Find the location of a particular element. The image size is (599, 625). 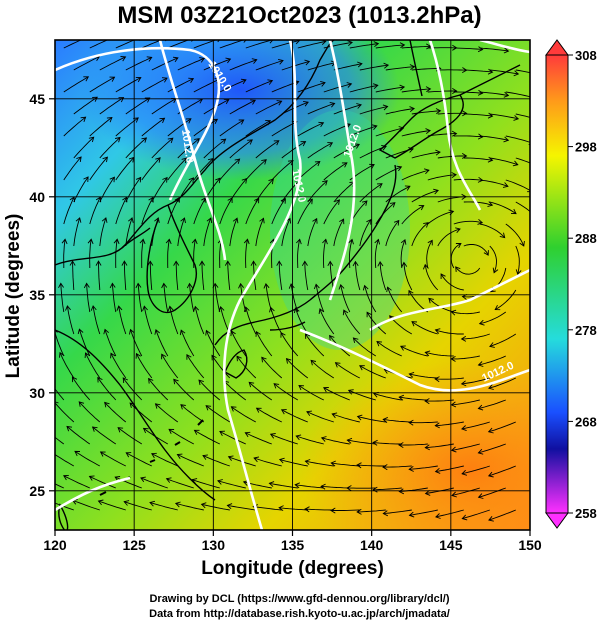

x-axis-label: Longitude (degrees) is located at coordinates (292, 568).